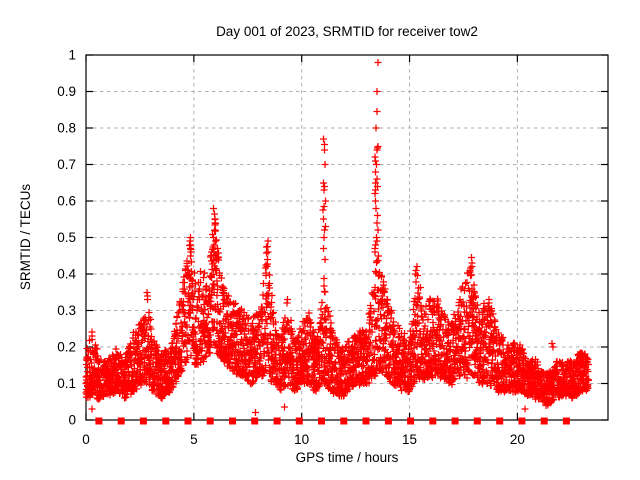 This screenshot has width=640, height=480. Describe the element at coordinates (72, 420) in the screenshot. I see `y-tick-label: 0` at that location.